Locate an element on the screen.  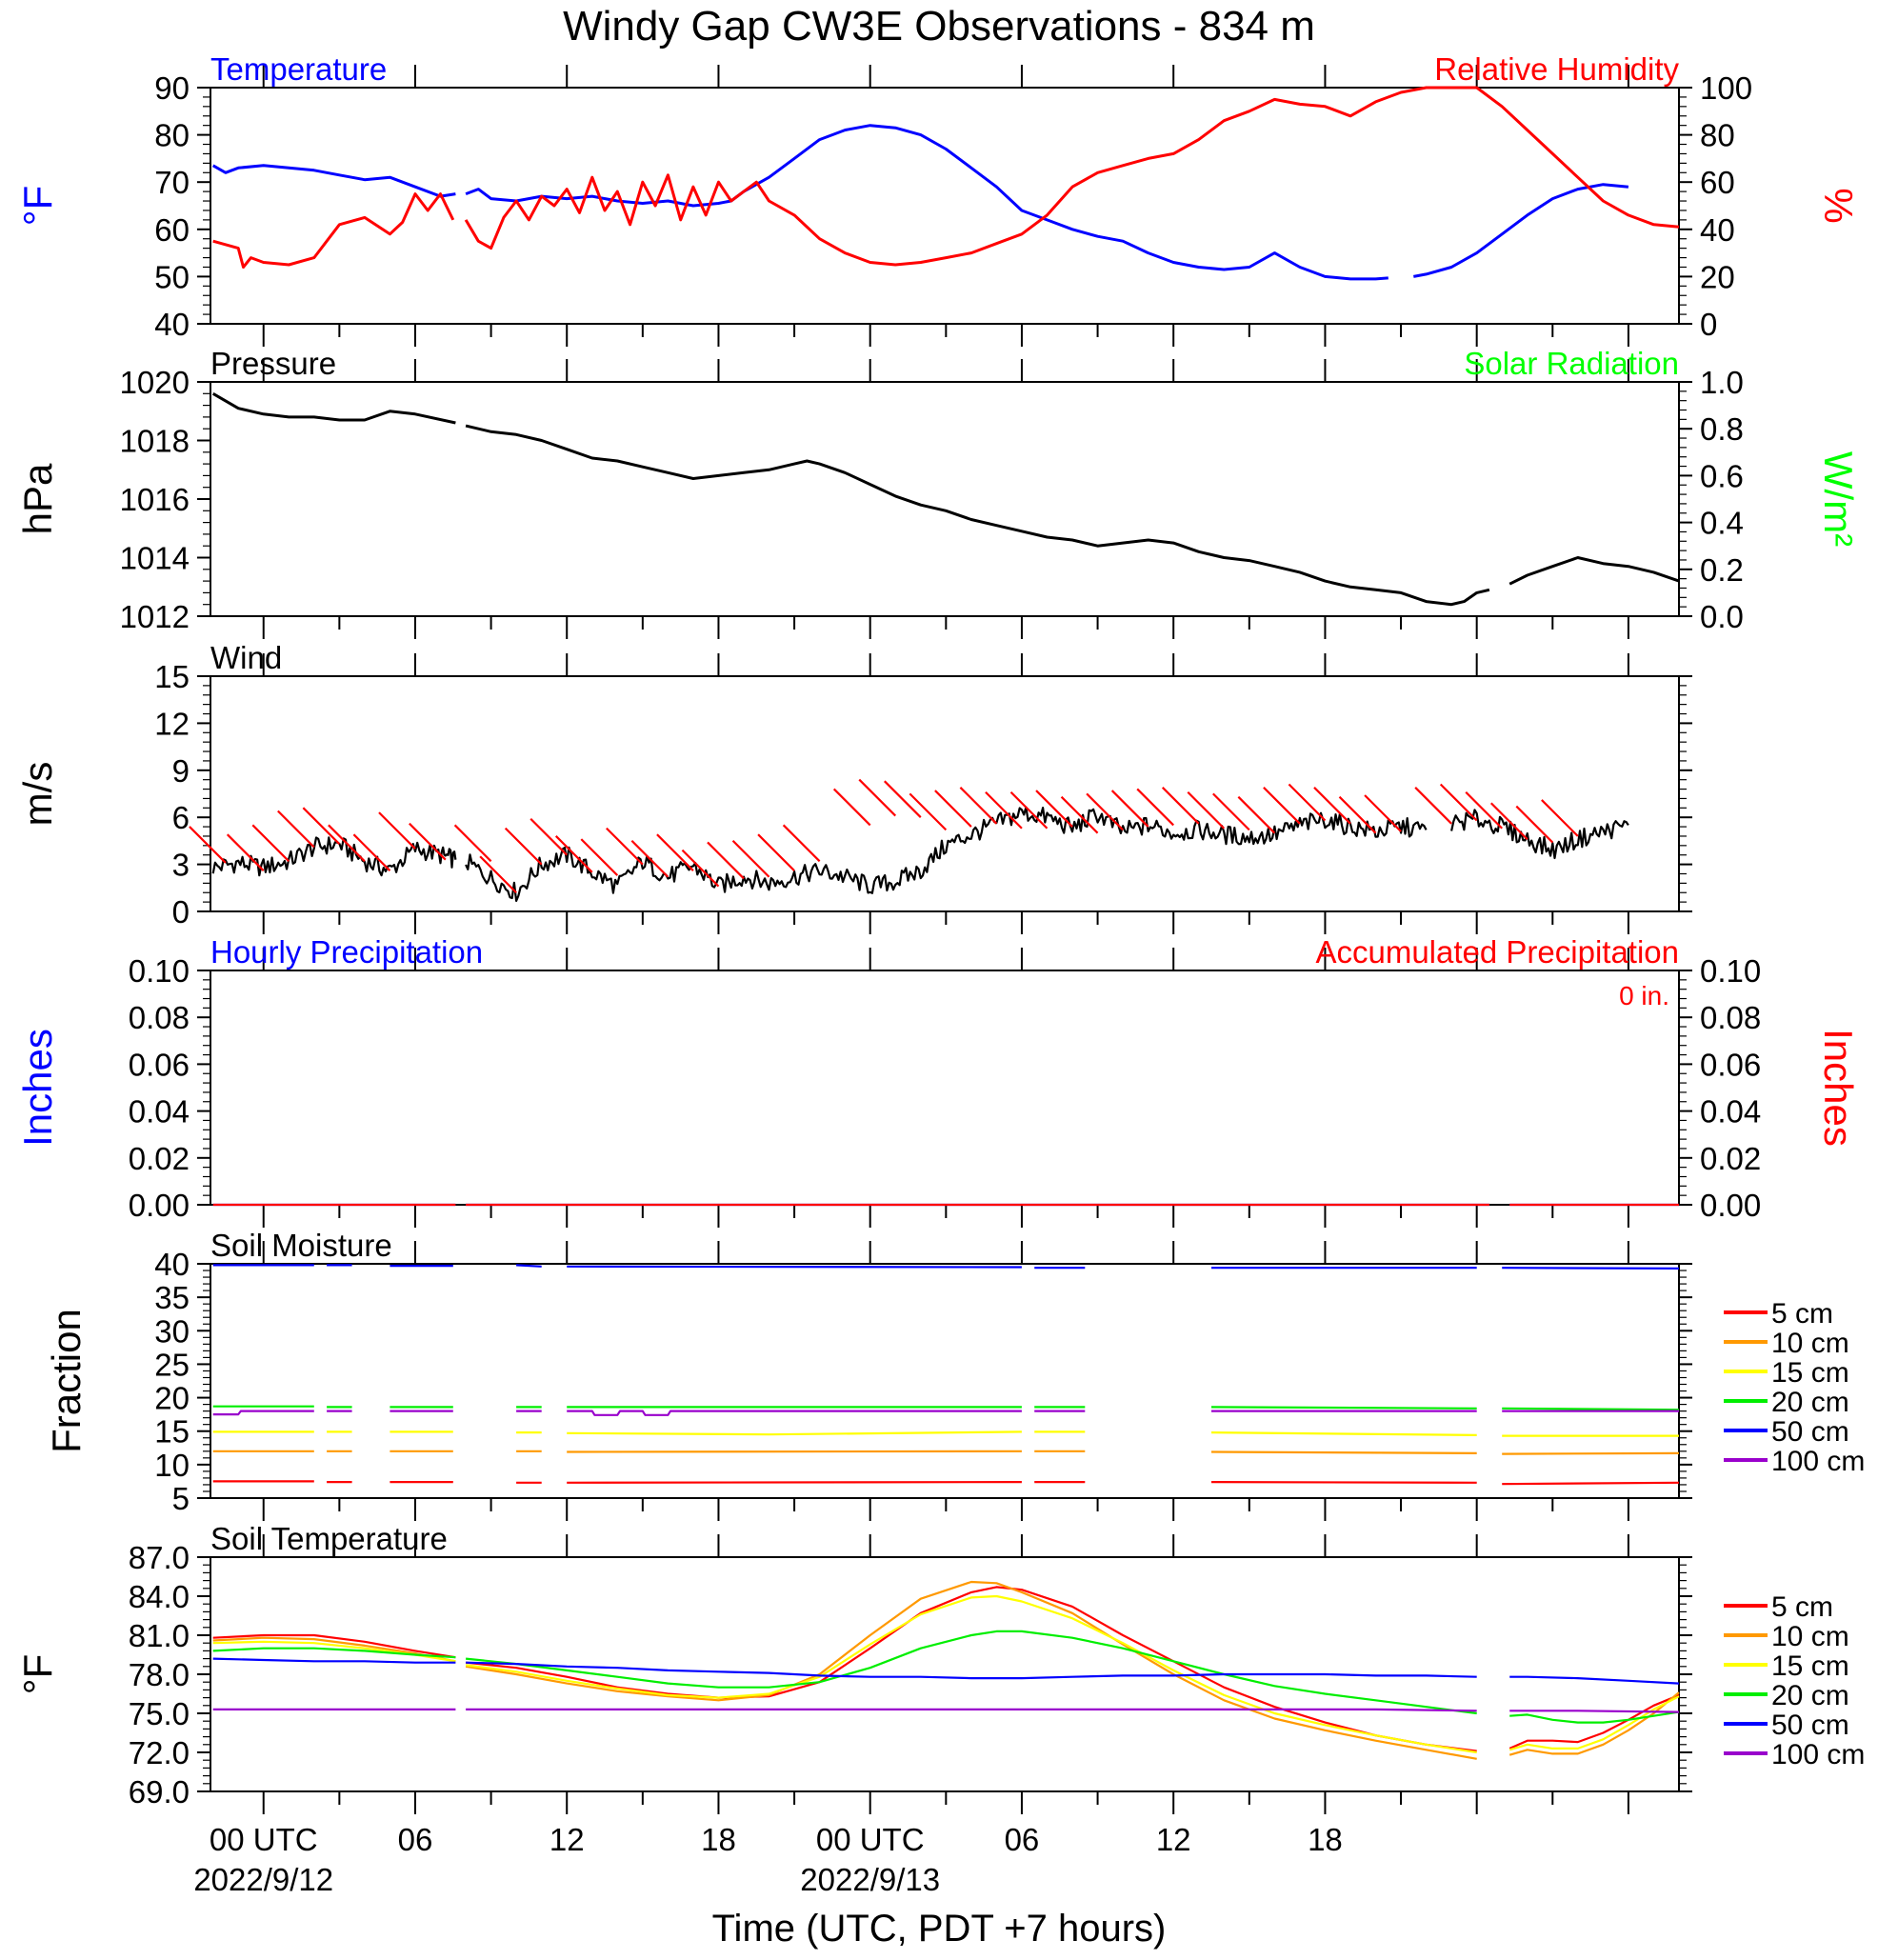
y-tick-label-left: 1014 is located at coordinates (155, 558).